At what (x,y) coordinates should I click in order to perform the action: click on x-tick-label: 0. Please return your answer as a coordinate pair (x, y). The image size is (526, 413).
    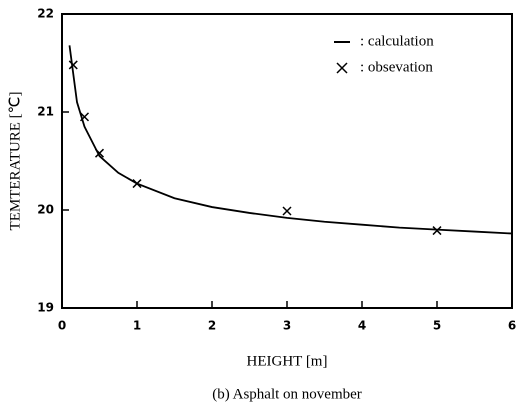
    Looking at the image, I should click on (62, 326).